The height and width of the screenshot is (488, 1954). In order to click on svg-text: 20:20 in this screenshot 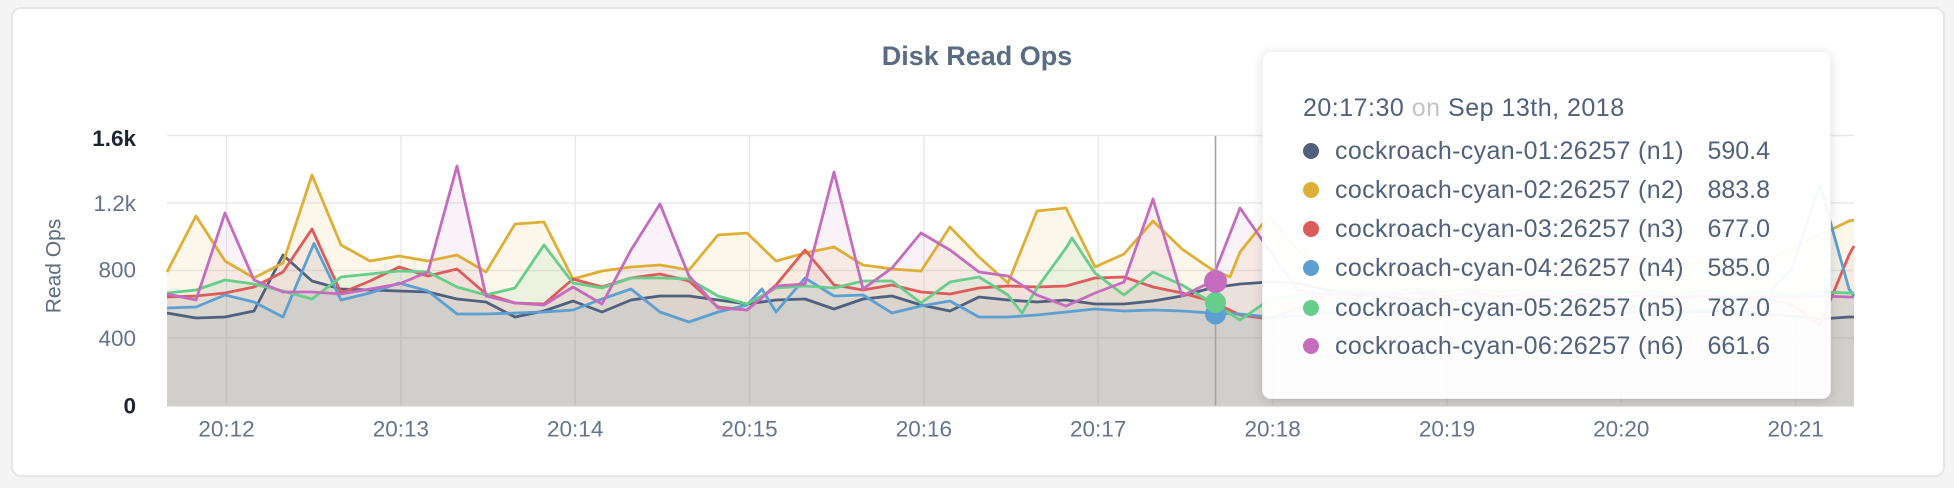, I will do `click(1621, 429)`.